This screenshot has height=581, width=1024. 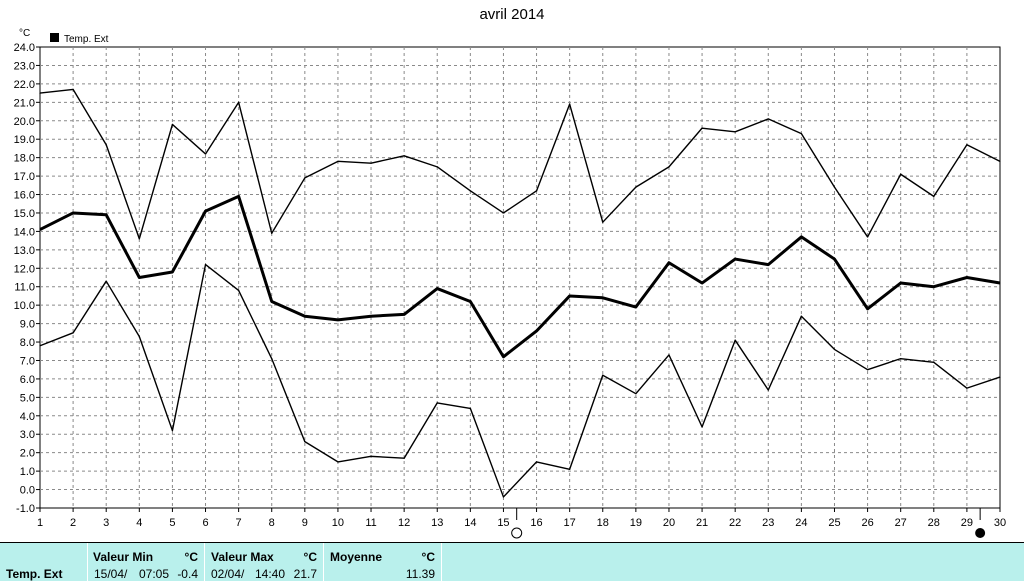 I want to click on x-tick-label: 14, so click(x=470, y=523).